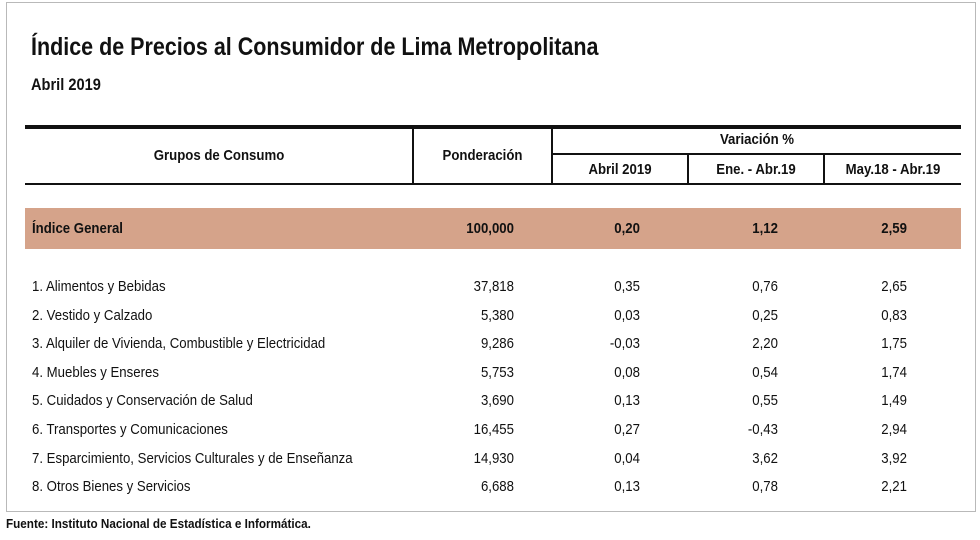 The width and height of the screenshot is (980, 540). What do you see at coordinates (493, 127) in the screenshot?
I see `header-top-rule` at bounding box center [493, 127].